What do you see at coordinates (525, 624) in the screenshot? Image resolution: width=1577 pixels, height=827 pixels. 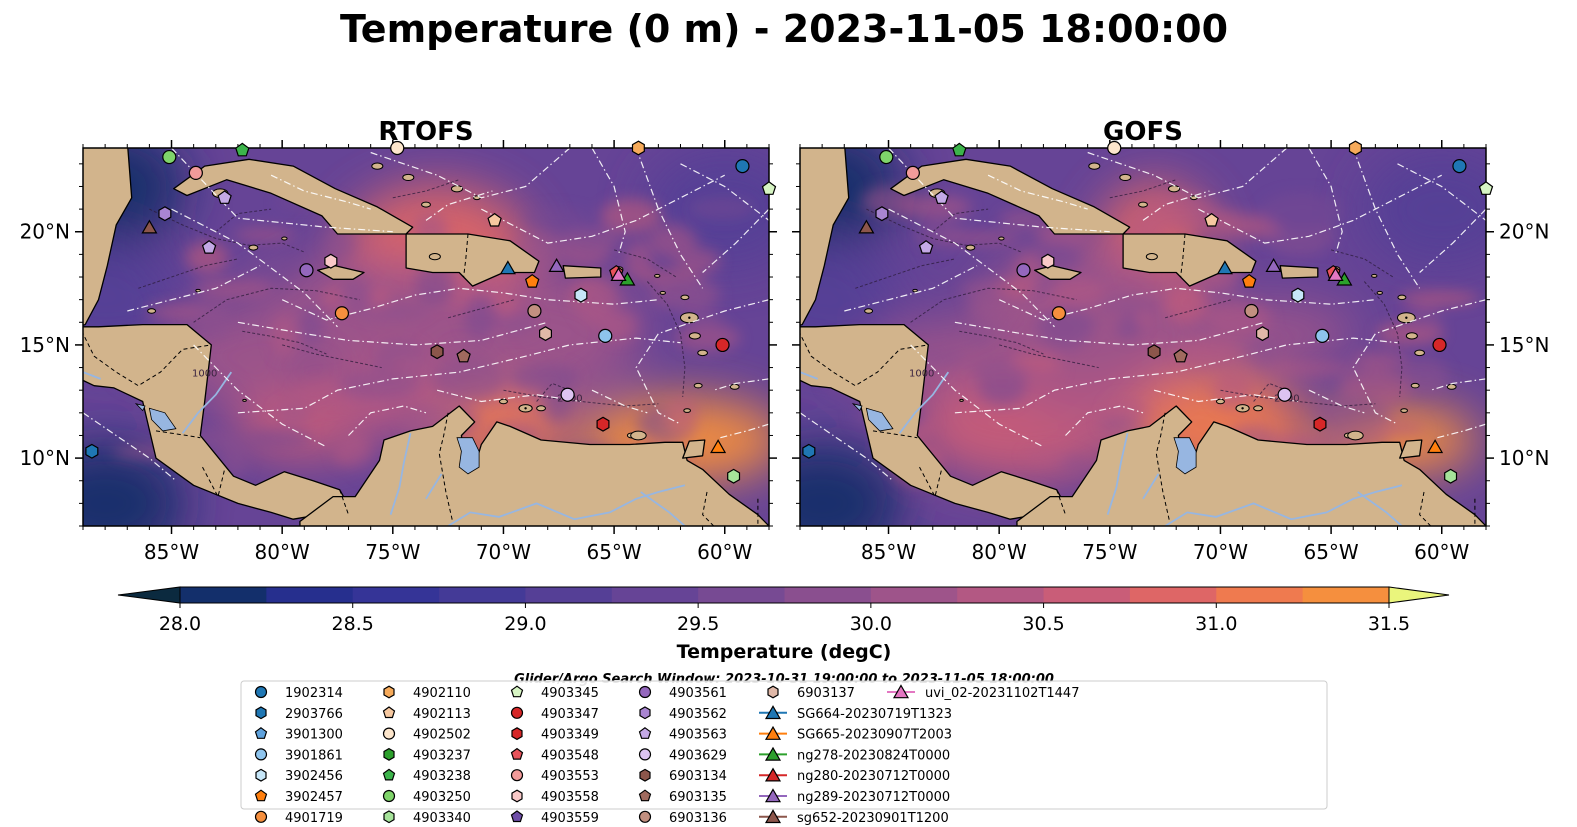 I see `colorbar-tick-label: 29.0` at bounding box center [525, 624].